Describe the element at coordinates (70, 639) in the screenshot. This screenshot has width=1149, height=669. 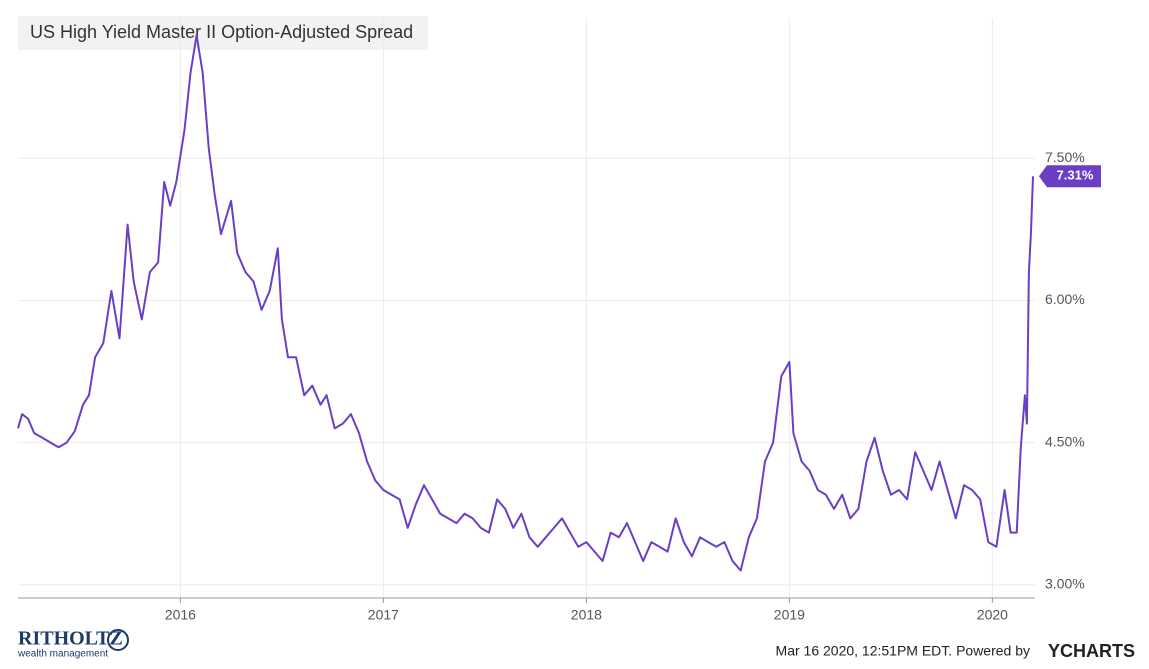
I see `logo-name: RITHOLTZ` at that location.